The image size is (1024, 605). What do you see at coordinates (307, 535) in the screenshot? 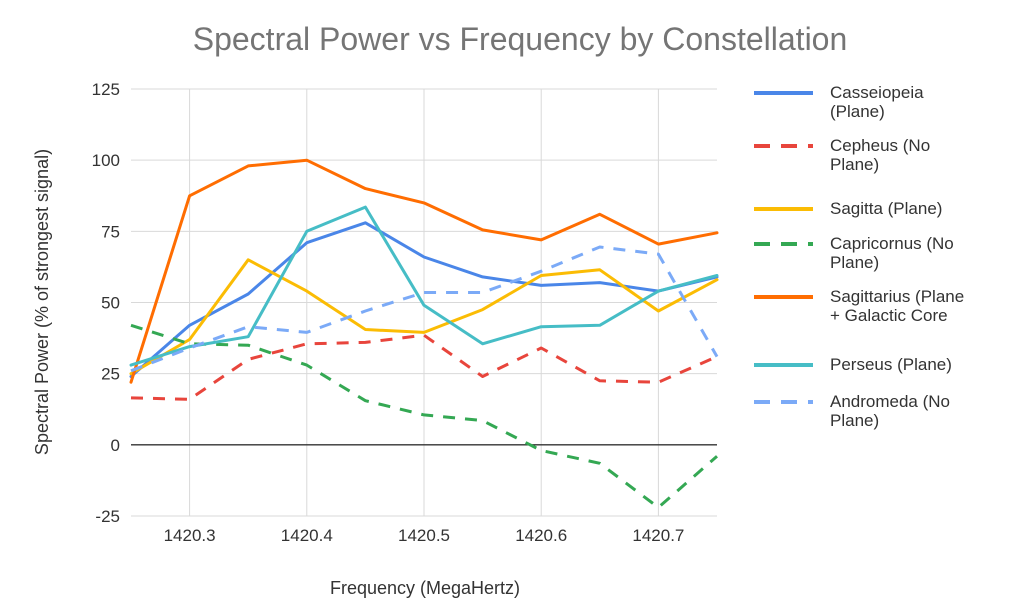
I see `x-tick-label: 1420.4` at bounding box center [307, 535].